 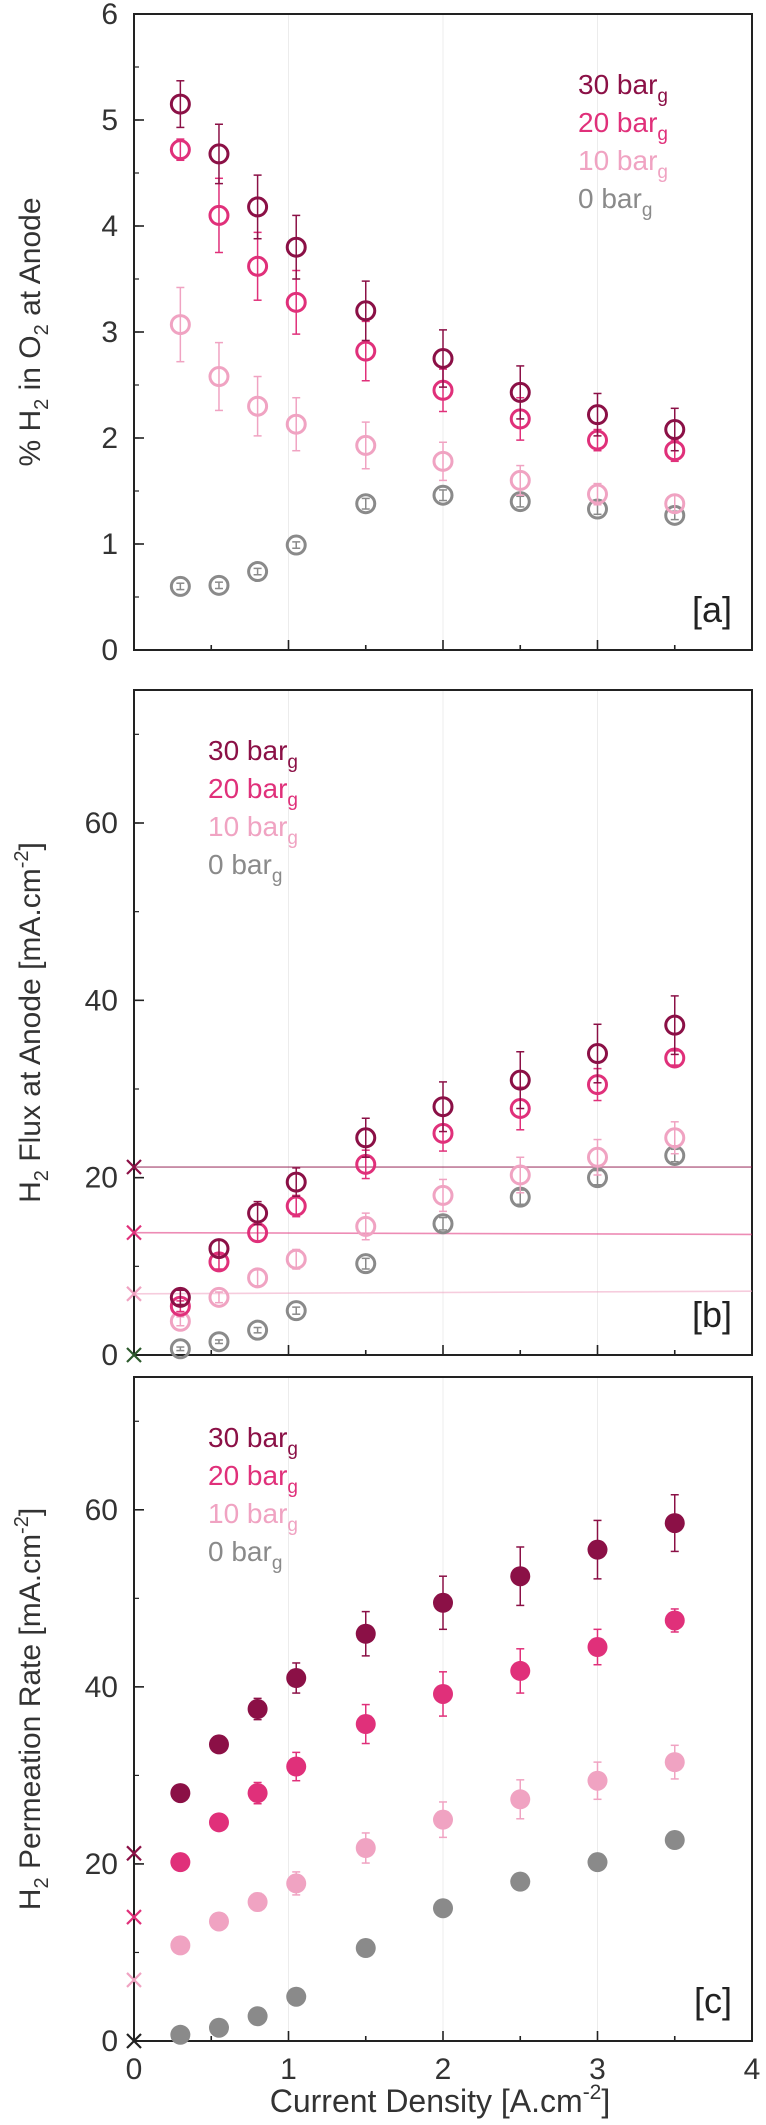 I want to click on legend-entry-10: 10 barg, so click(x=253, y=1517).